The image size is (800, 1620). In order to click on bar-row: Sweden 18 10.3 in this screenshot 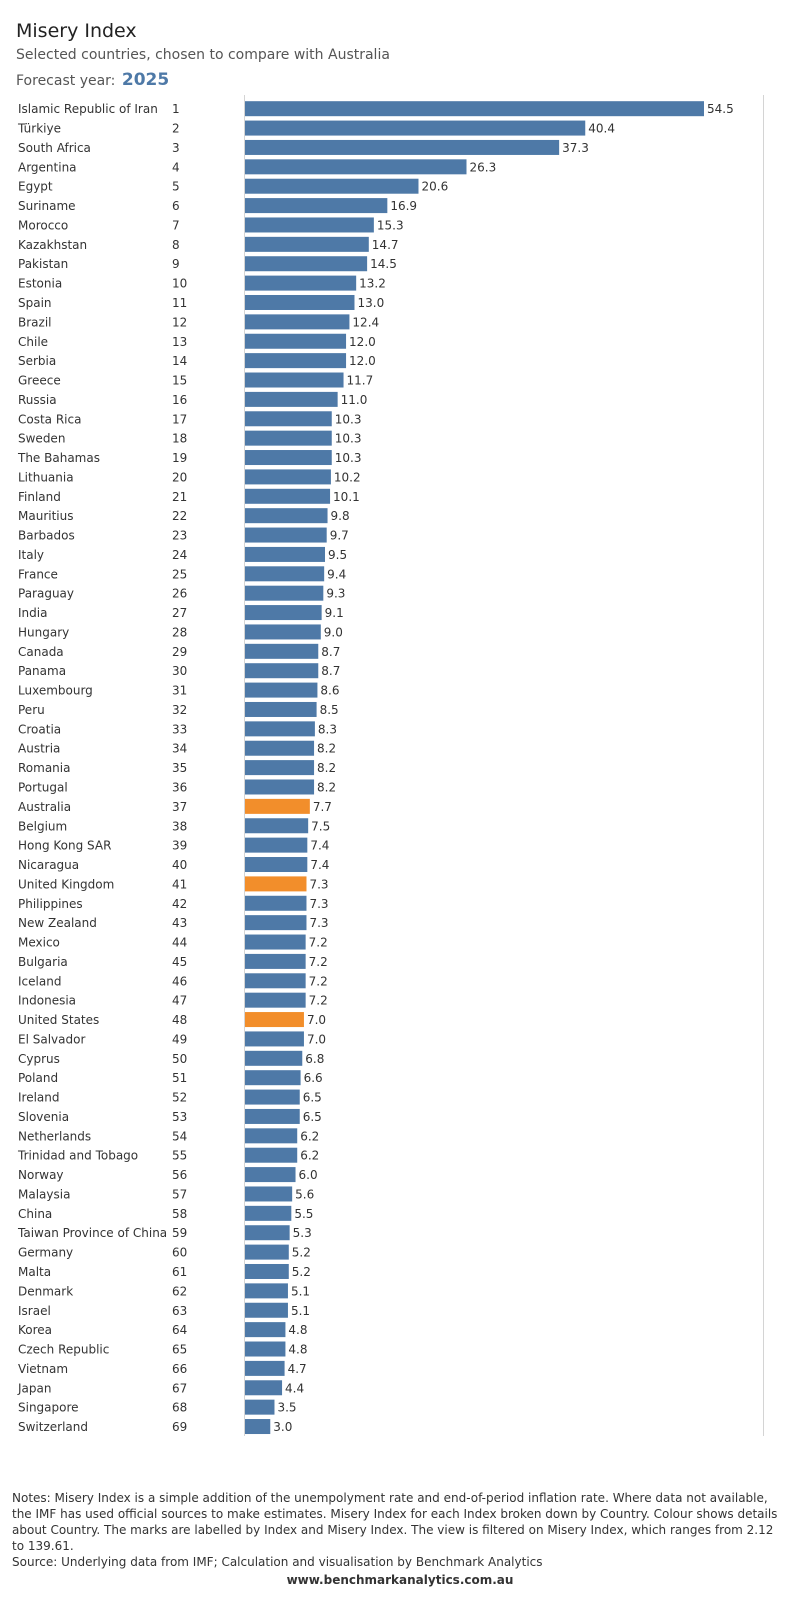, I will do `click(189, 438)`.